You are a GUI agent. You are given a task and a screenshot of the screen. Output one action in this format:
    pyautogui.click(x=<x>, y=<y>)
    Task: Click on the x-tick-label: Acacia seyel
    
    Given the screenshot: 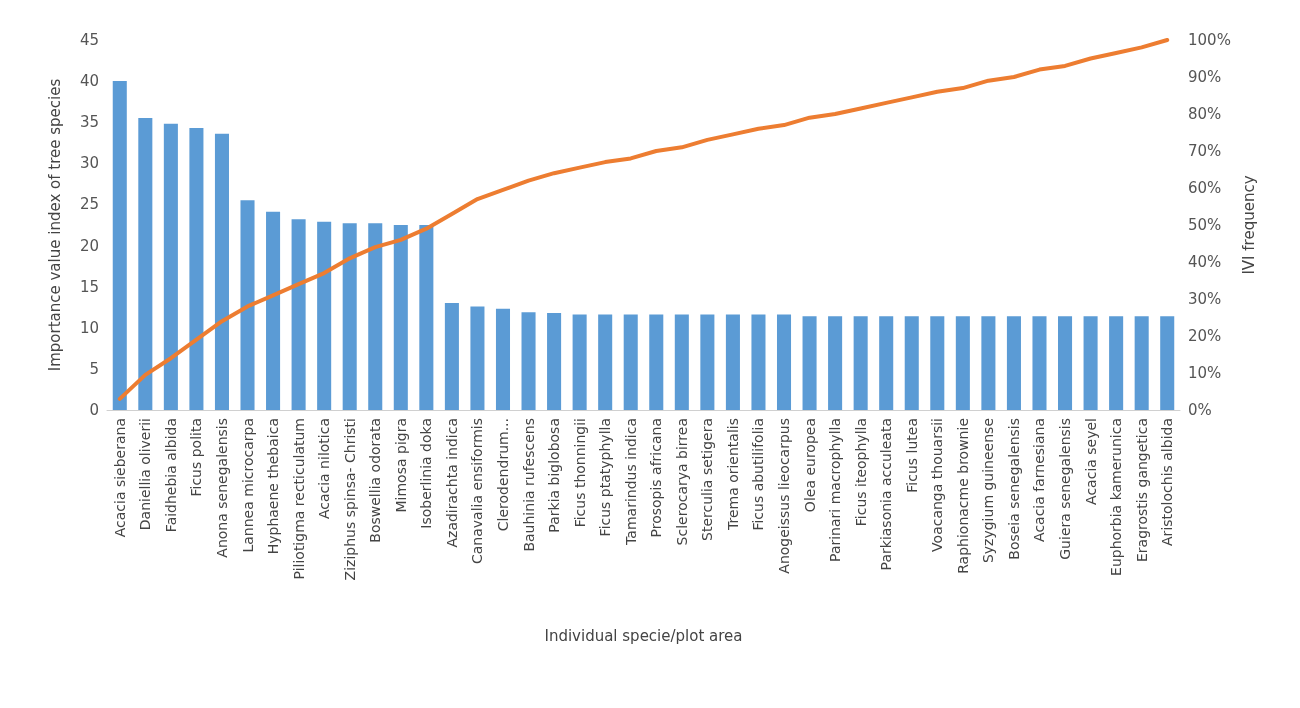 What is the action you would take?
    pyautogui.click(x=1090, y=461)
    